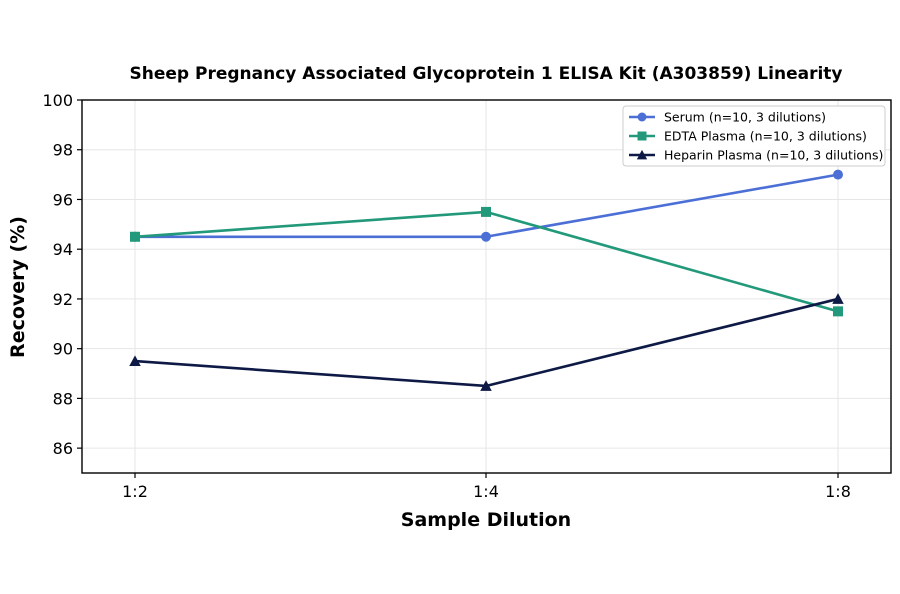 The height and width of the screenshot is (594, 900). I want to click on legend-label: EDTA Plasma (n=10, 3 dilutions), so click(765, 136).